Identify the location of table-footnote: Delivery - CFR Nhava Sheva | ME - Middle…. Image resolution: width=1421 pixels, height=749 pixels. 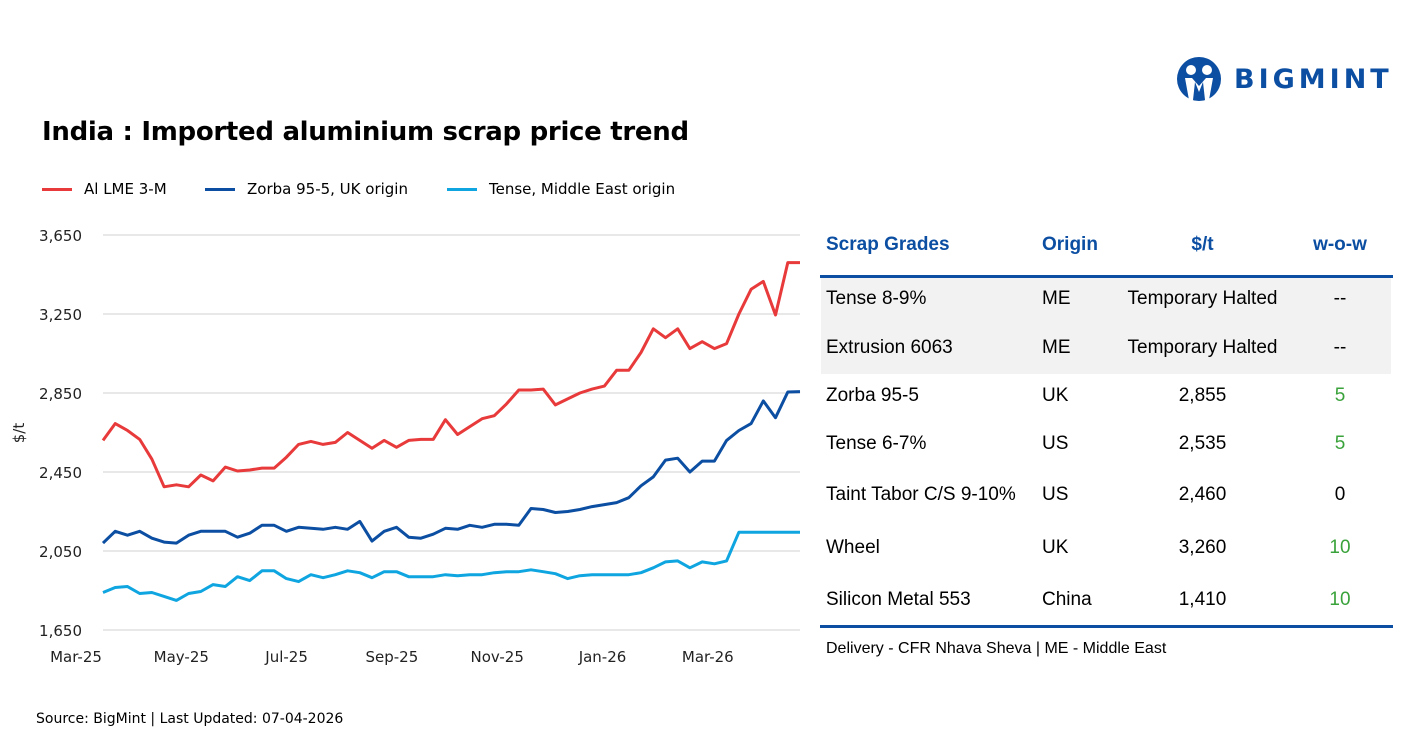
(996, 648).